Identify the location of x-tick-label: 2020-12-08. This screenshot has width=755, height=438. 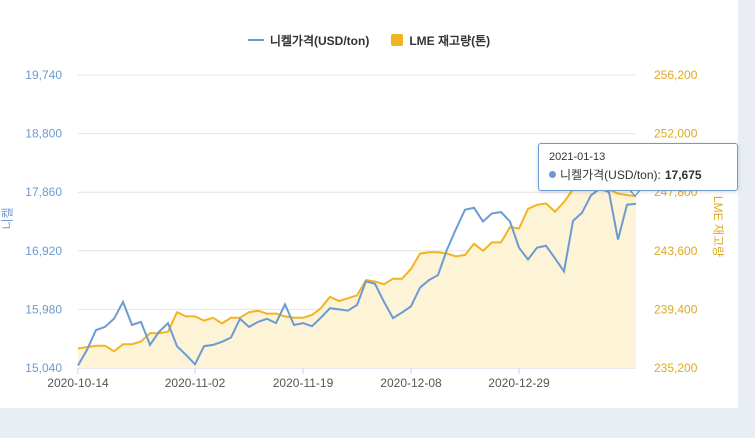
(411, 383).